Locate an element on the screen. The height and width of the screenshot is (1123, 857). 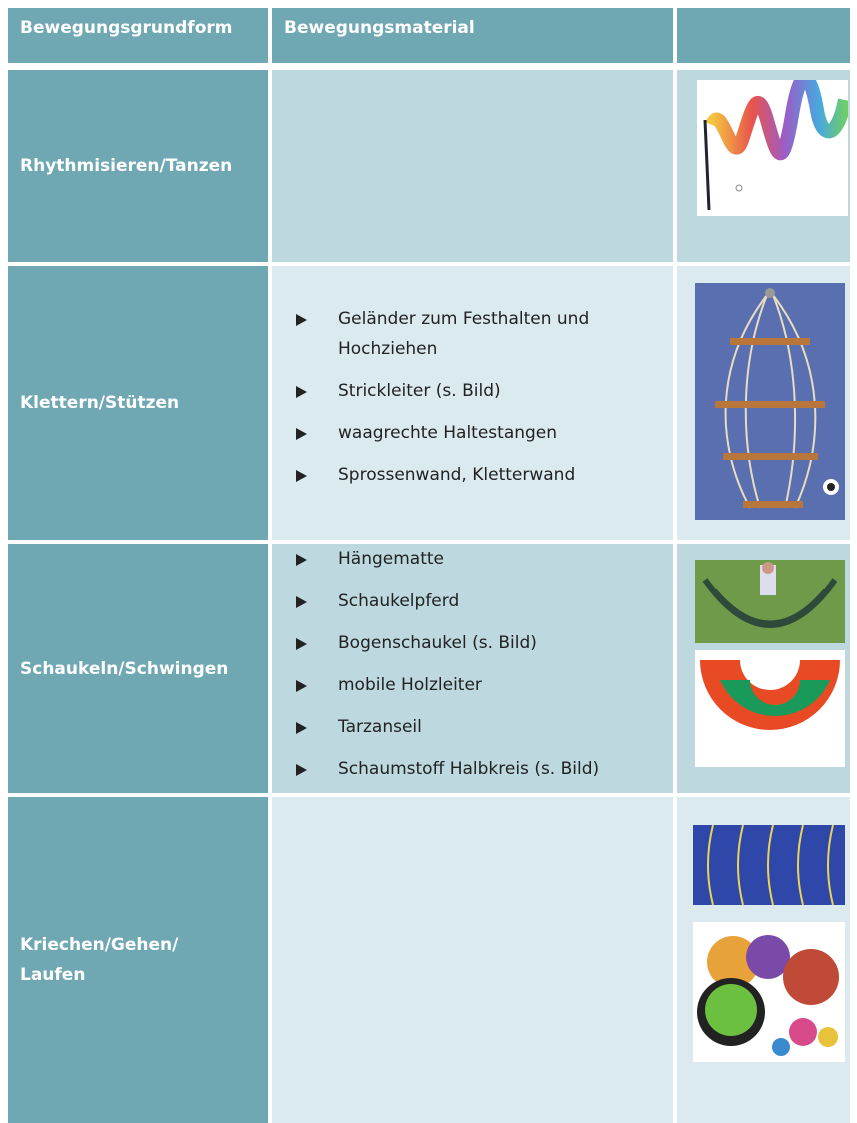
rocker-image is located at coordinates (770, 601).